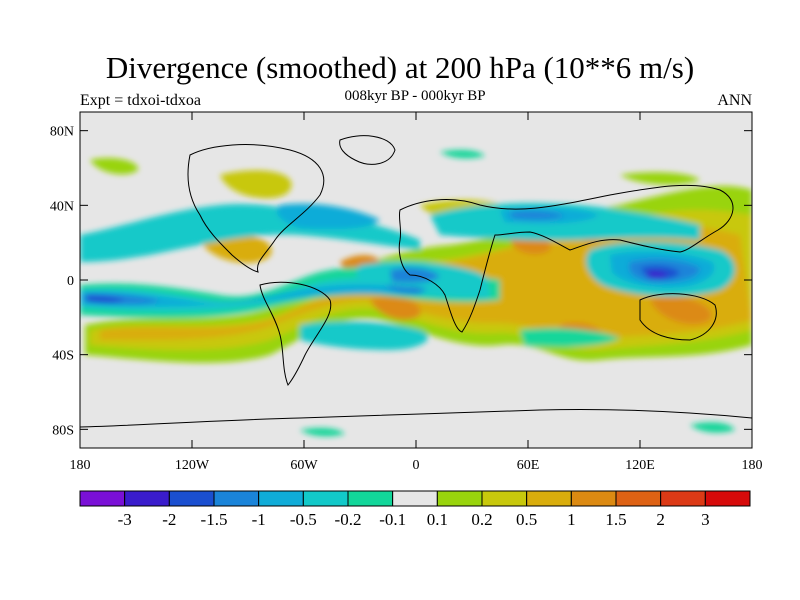 The width and height of the screenshot is (800, 600). What do you see at coordinates (392, 519) in the screenshot?
I see `colorbar-label: -0.1` at bounding box center [392, 519].